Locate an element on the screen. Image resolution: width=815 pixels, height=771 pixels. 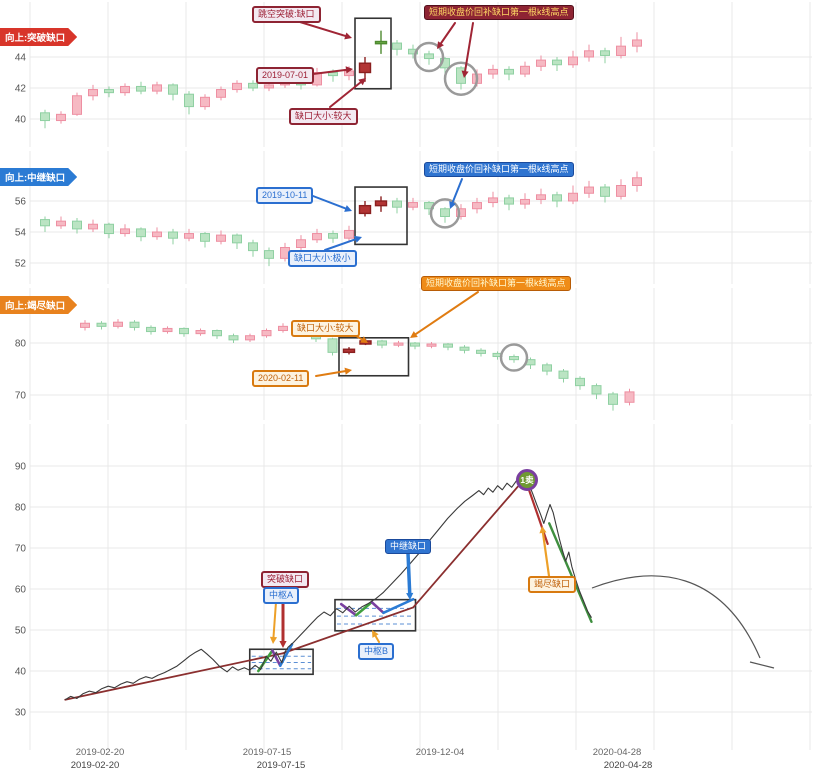
svg-text: 90 is located at coordinates (21, 467).